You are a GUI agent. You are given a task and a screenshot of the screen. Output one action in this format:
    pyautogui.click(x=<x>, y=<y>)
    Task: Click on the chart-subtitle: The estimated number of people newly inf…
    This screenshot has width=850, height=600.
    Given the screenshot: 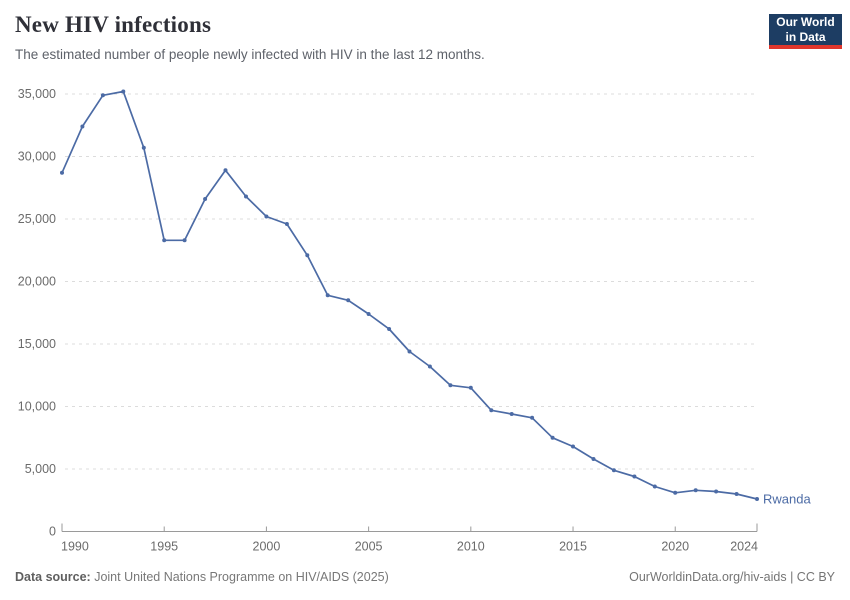 What is the action you would take?
    pyautogui.click(x=250, y=54)
    